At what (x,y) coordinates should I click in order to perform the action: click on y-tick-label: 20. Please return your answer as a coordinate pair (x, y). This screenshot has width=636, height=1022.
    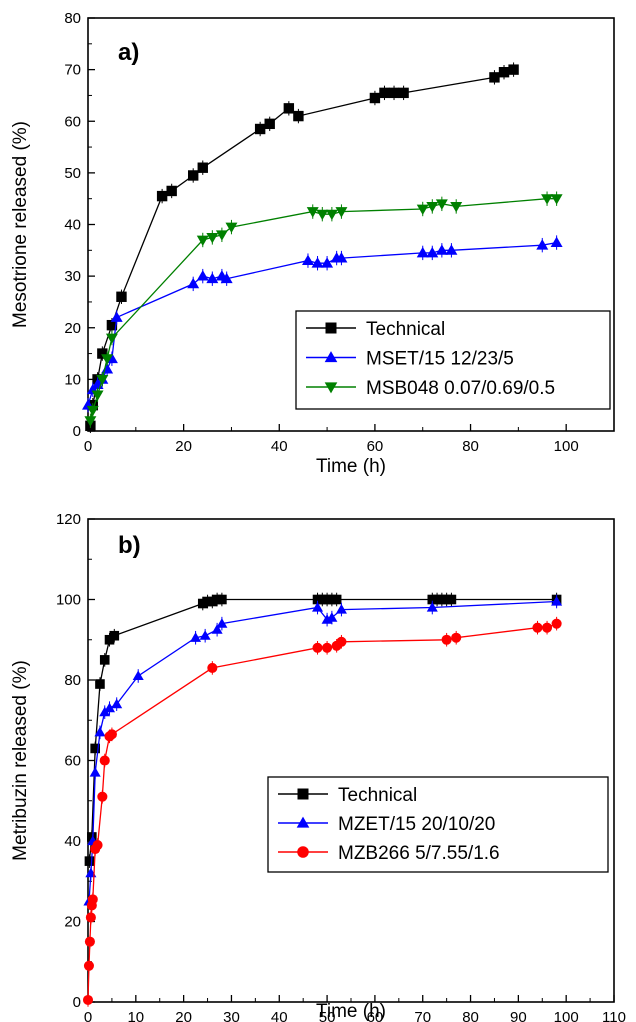
    Looking at the image, I should click on (72, 922).